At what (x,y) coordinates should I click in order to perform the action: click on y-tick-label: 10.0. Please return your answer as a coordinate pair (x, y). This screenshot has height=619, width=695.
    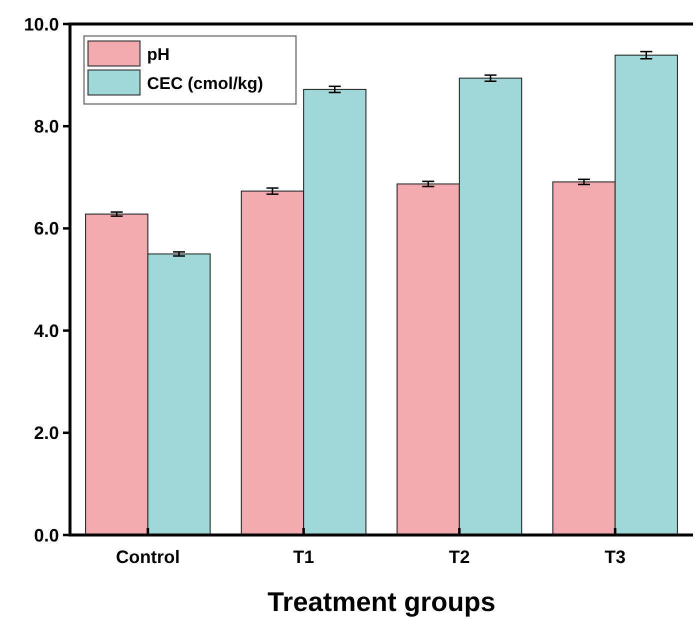
    Looking at the image, I should click on (41, 24).